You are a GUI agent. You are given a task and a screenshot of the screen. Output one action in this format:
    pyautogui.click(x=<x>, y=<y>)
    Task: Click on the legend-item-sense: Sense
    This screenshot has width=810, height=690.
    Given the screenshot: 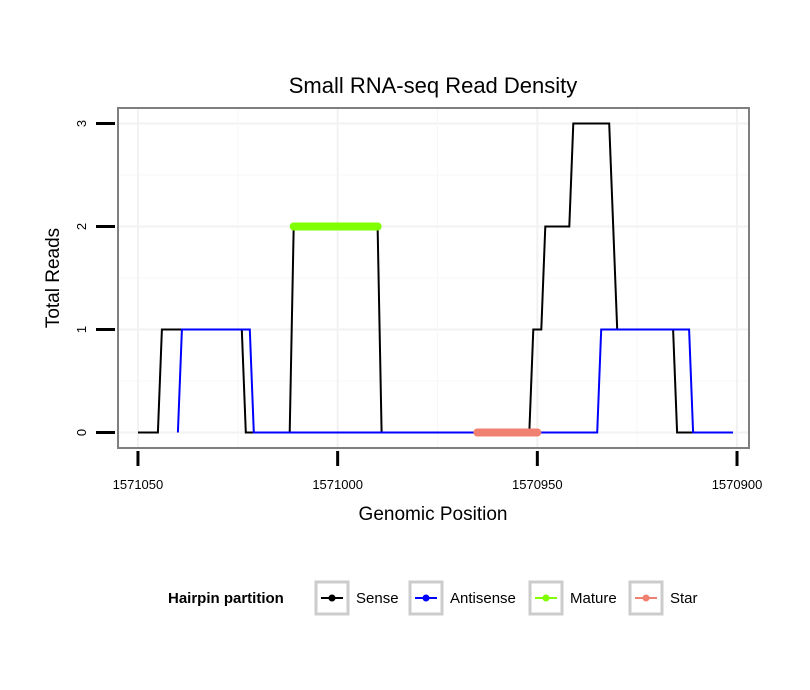 What is the action you would take?
    pyautogui.click(x=356, y=598)
    